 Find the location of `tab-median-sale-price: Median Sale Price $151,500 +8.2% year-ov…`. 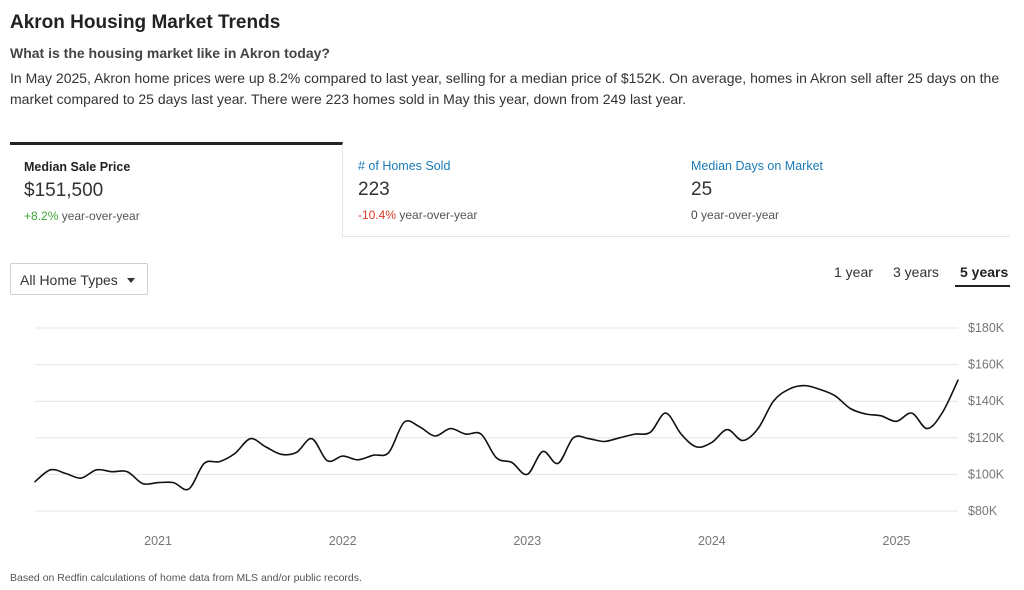

tab-median-sale-price: Median Sale Price $151,500 +8.2% year-ov… is located at coordinates (176, 189).